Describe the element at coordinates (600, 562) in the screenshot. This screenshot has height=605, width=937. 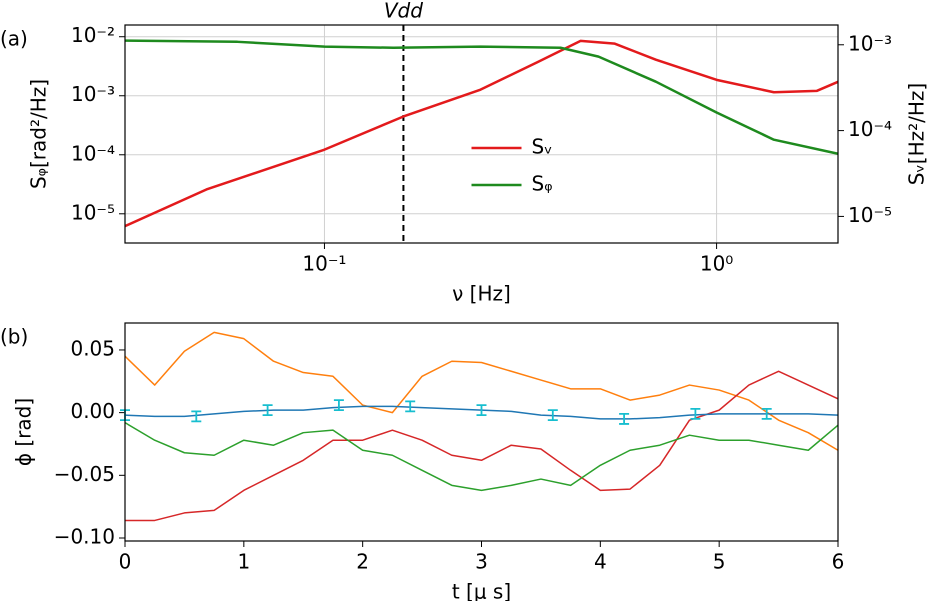
I see `x-tick-label: 4` at that location.